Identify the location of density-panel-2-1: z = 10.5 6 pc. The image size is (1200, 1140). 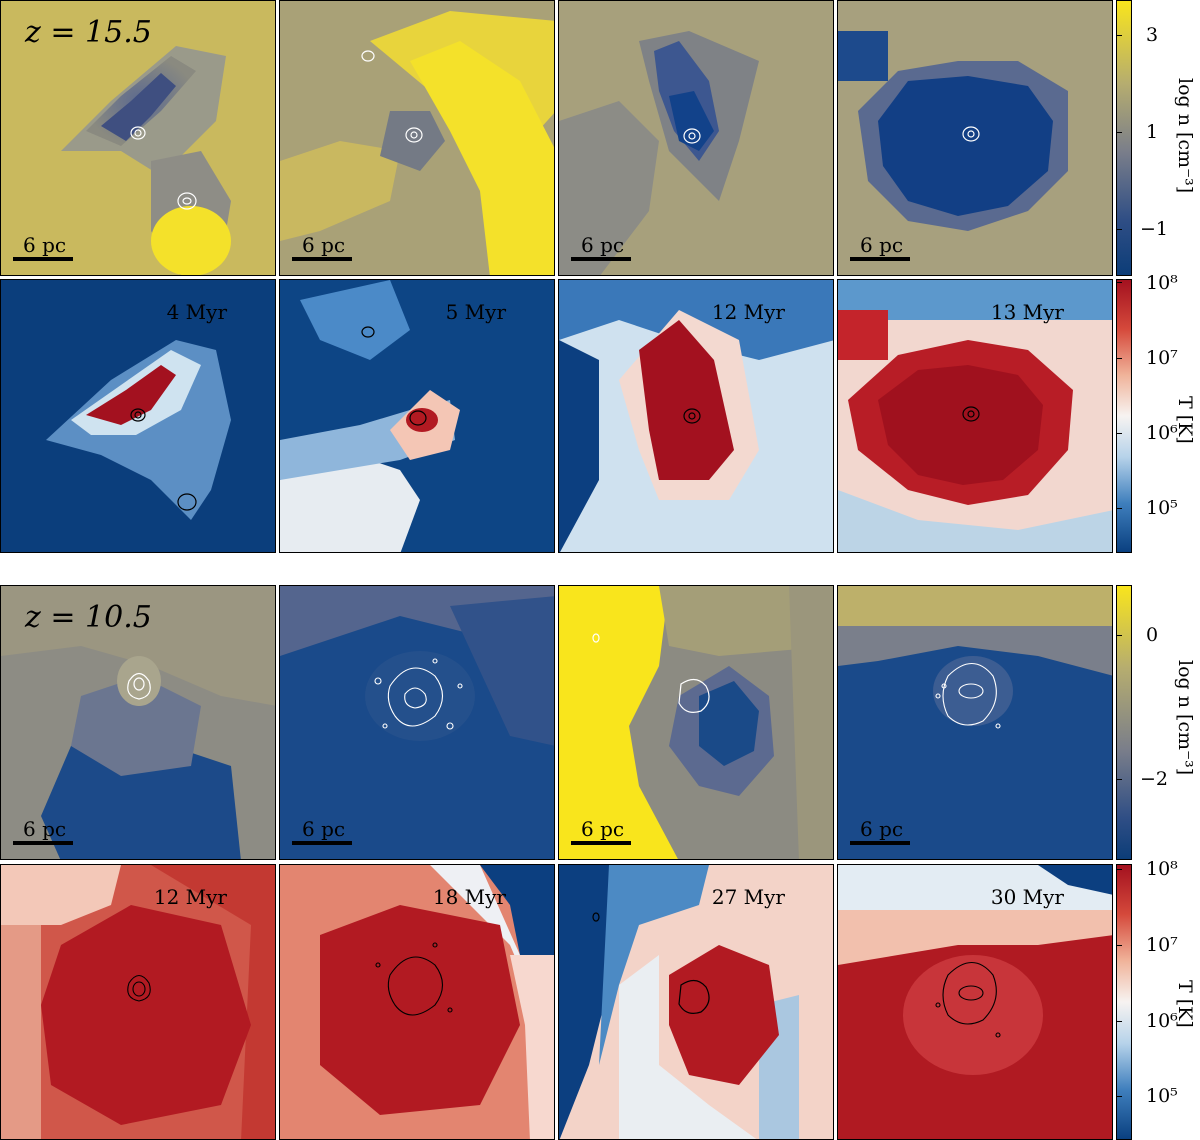
(138, 722).